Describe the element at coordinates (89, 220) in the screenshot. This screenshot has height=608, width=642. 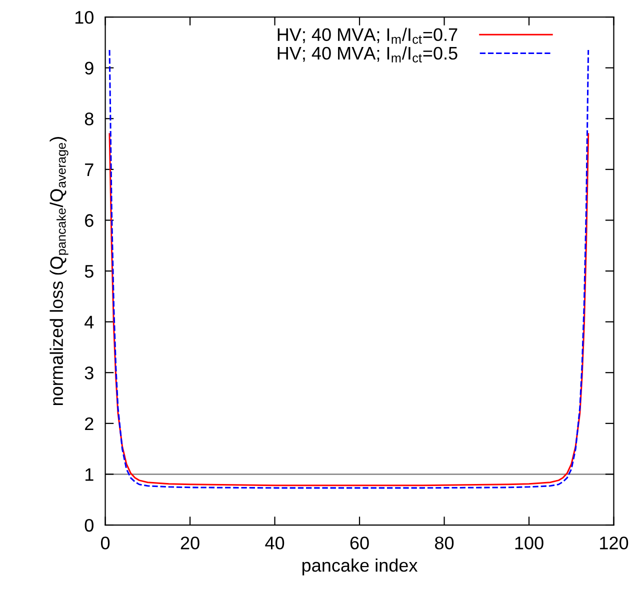
I see `y-tick-label: 6` at that location.